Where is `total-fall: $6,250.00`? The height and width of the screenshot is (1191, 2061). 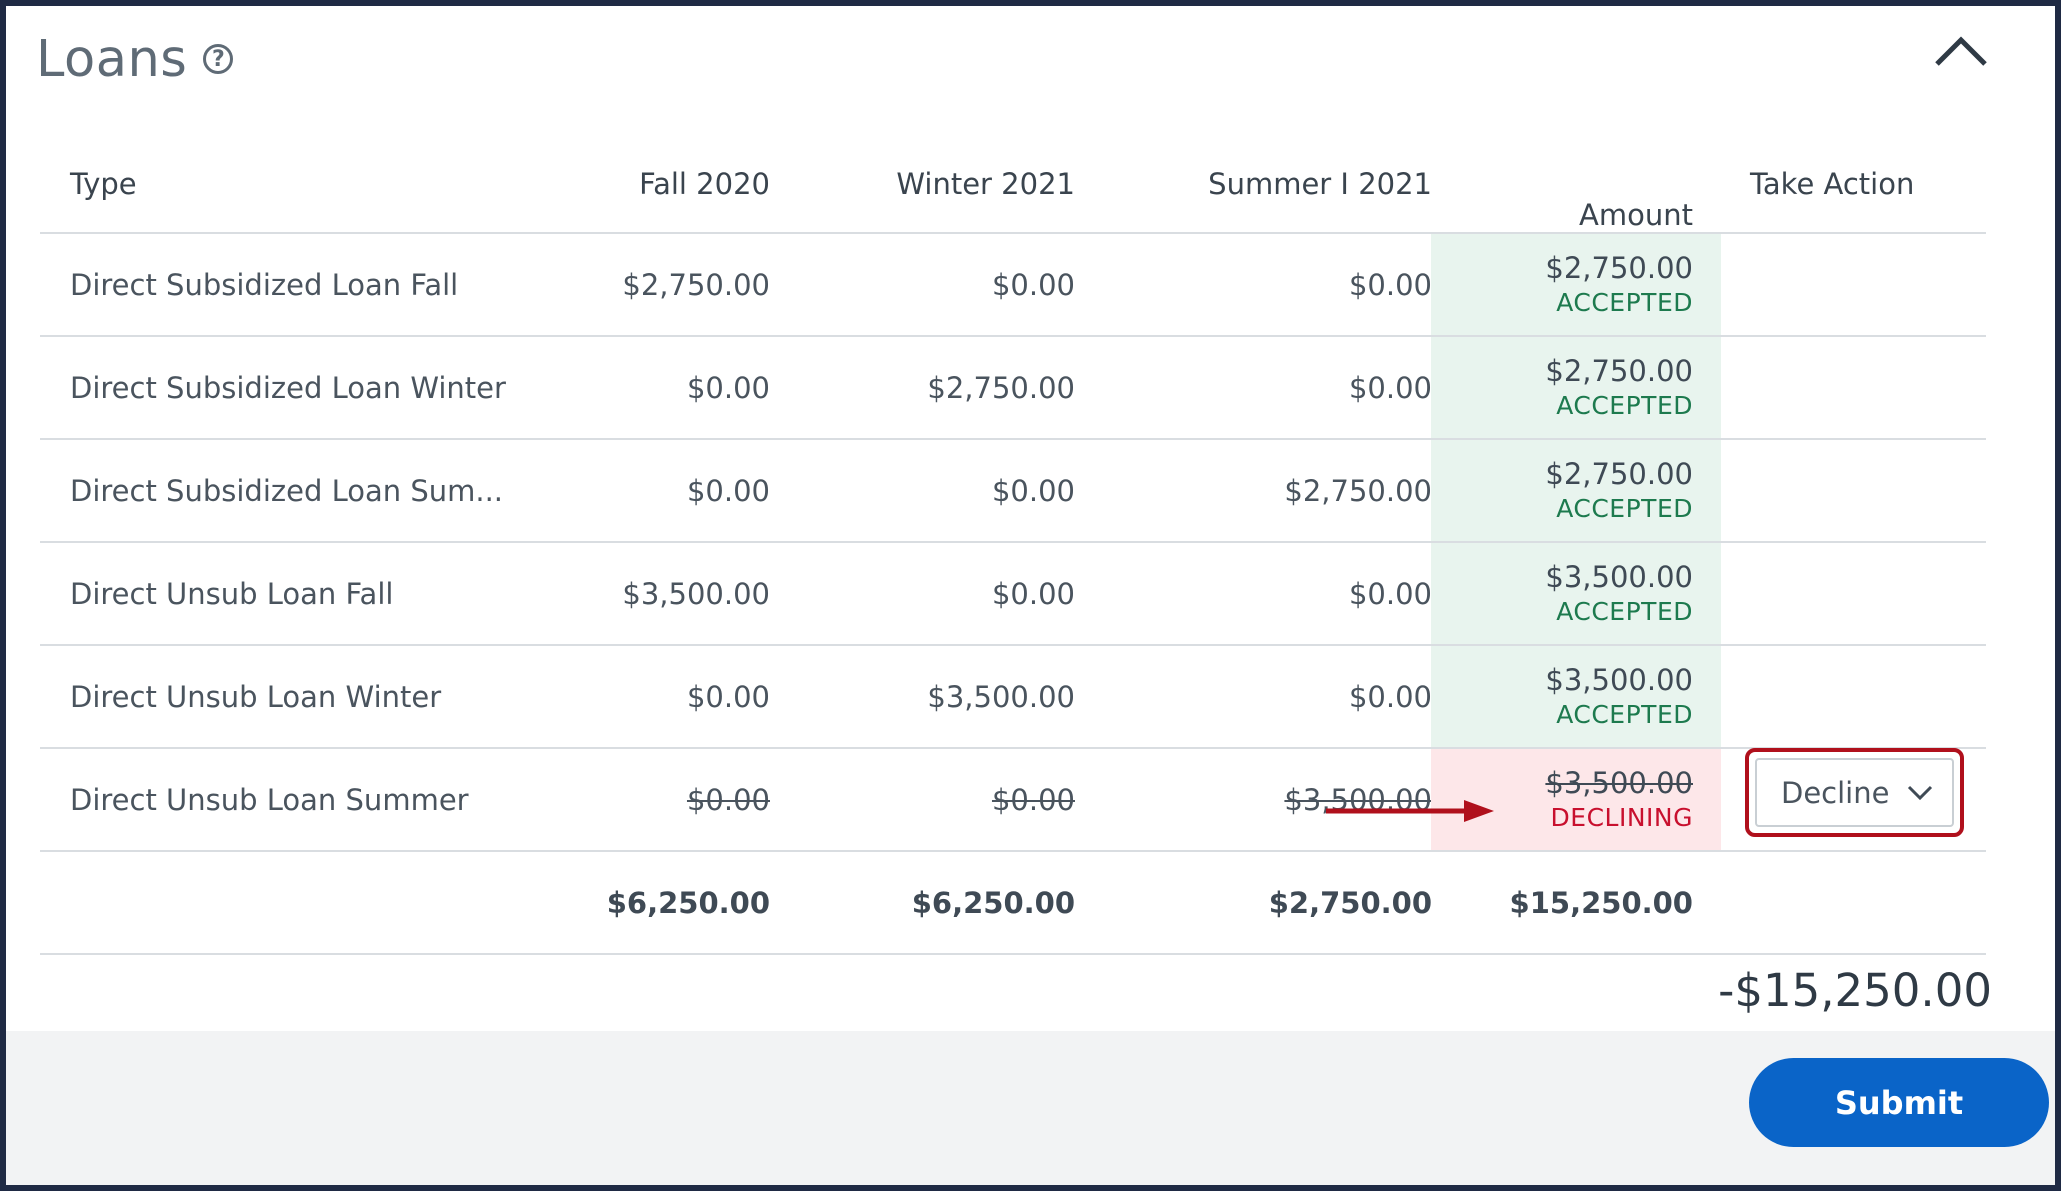 total-fall: $6,250.00 is located at coordinates (688, 902).